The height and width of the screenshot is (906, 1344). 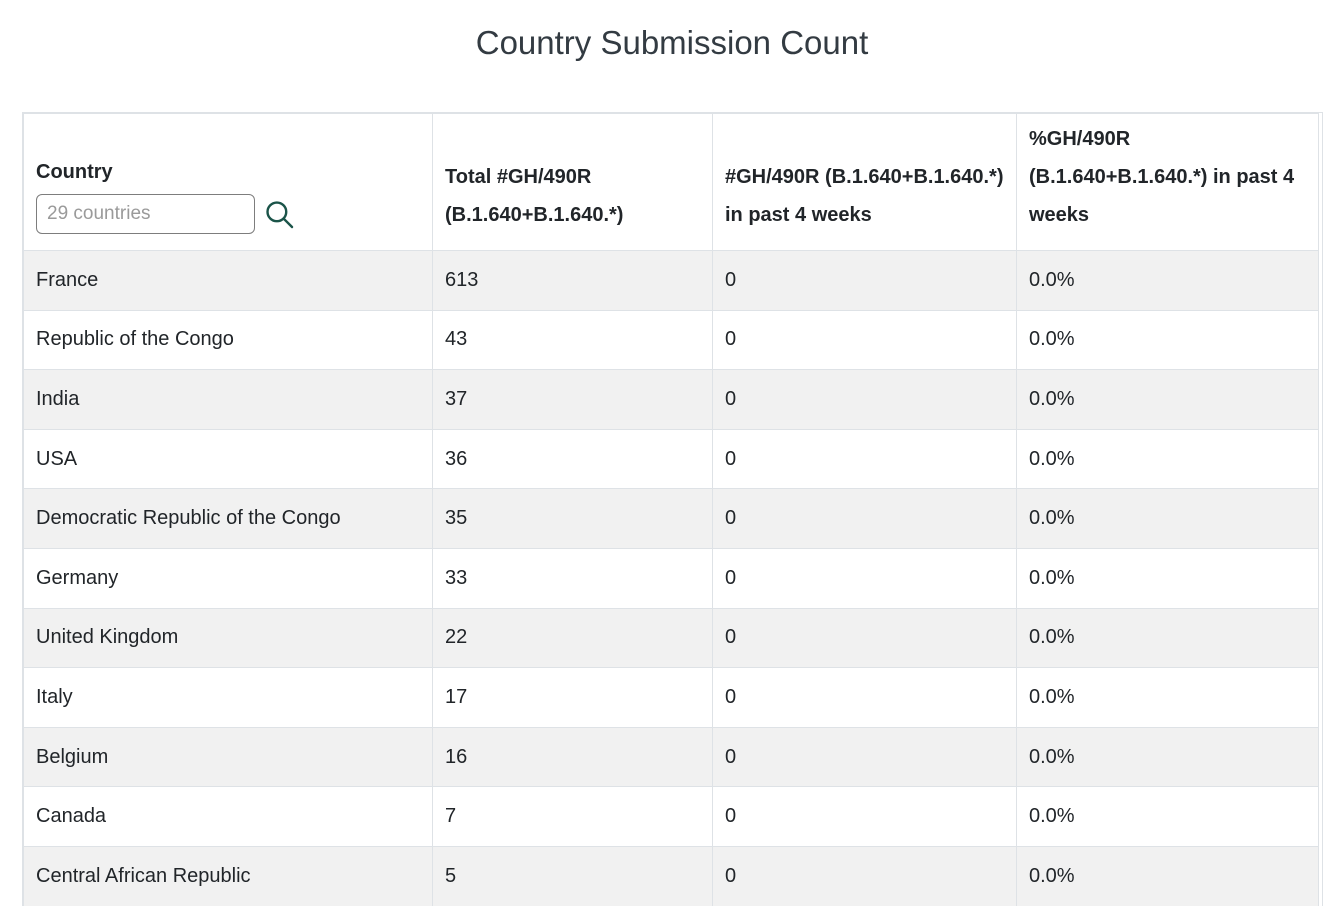 I want to click on table-row: Central African Republic 5 0 0.0%, so click(x=671, y=875).